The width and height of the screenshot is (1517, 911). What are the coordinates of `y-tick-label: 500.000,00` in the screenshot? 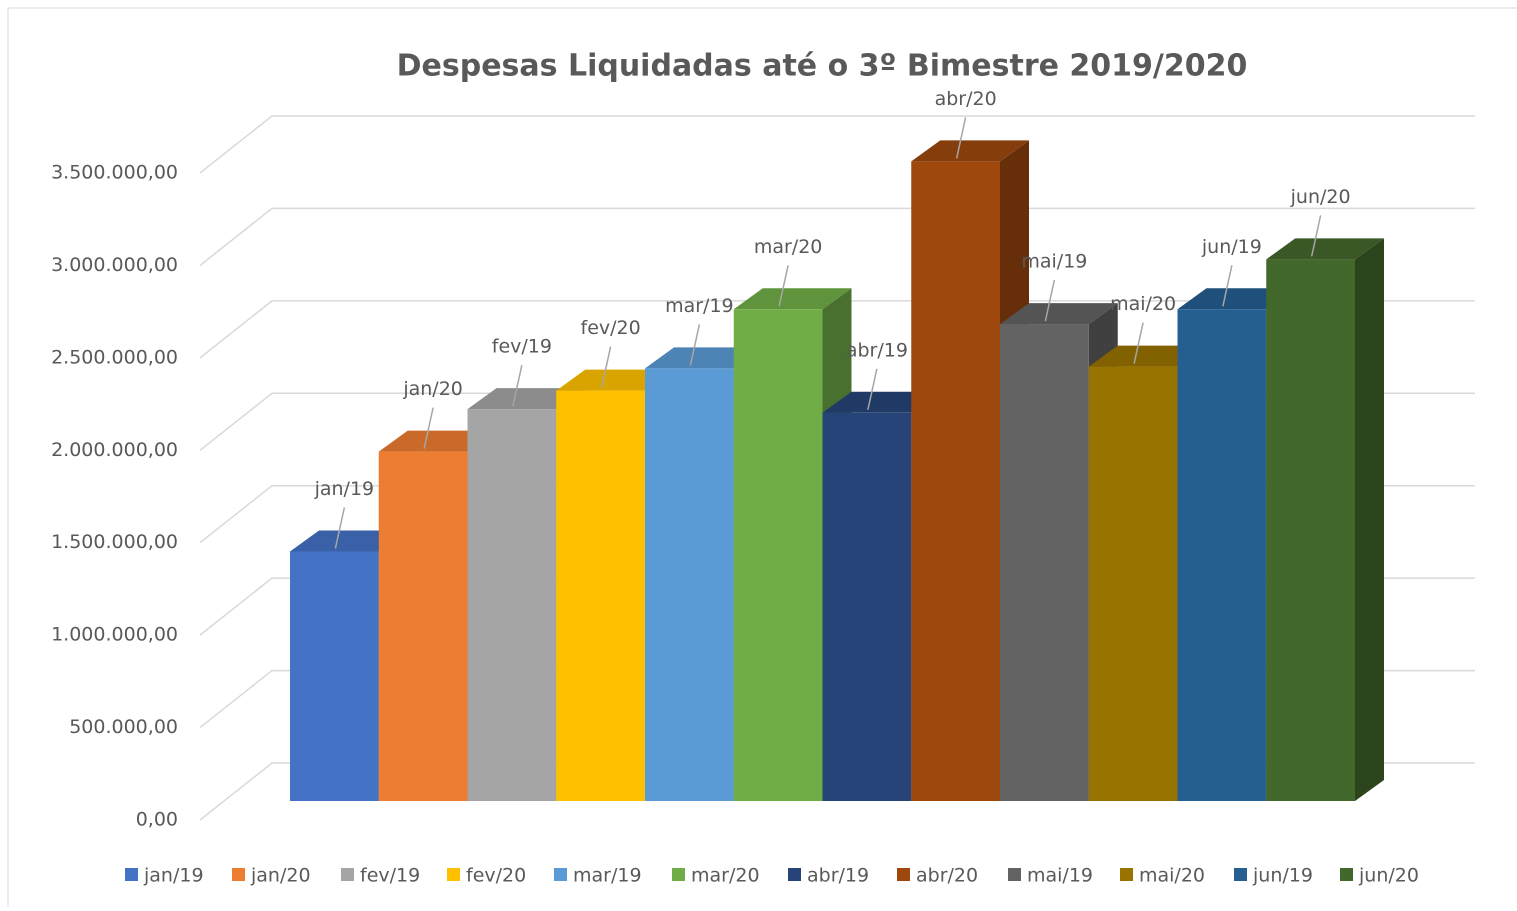 It's located at (123, 727).